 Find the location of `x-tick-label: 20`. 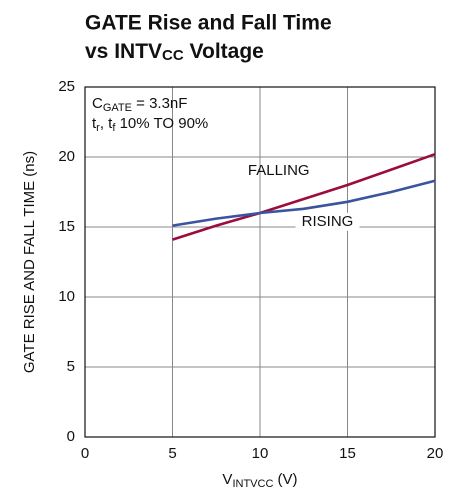

x-tick-label: 20 is located at coordinates (435, 453).